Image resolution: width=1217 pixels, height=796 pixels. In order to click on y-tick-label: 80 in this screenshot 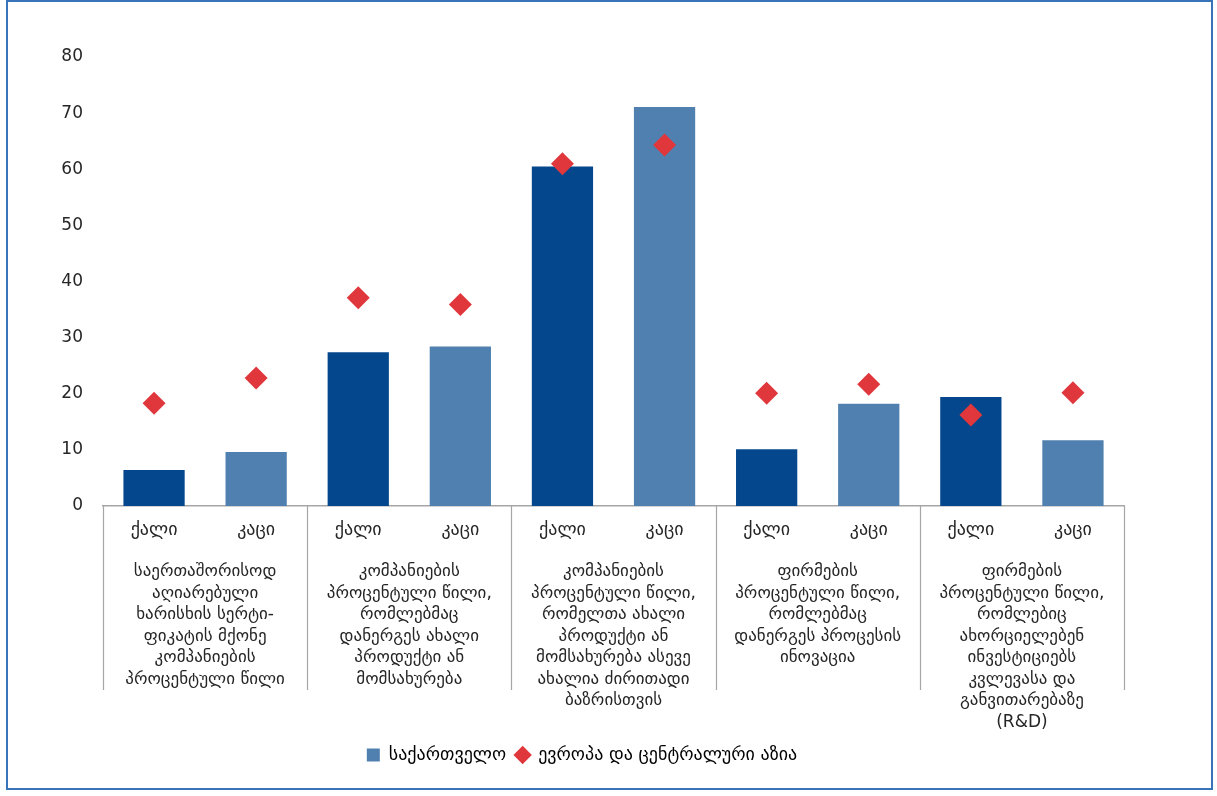, I will do `click(72, 55)`.